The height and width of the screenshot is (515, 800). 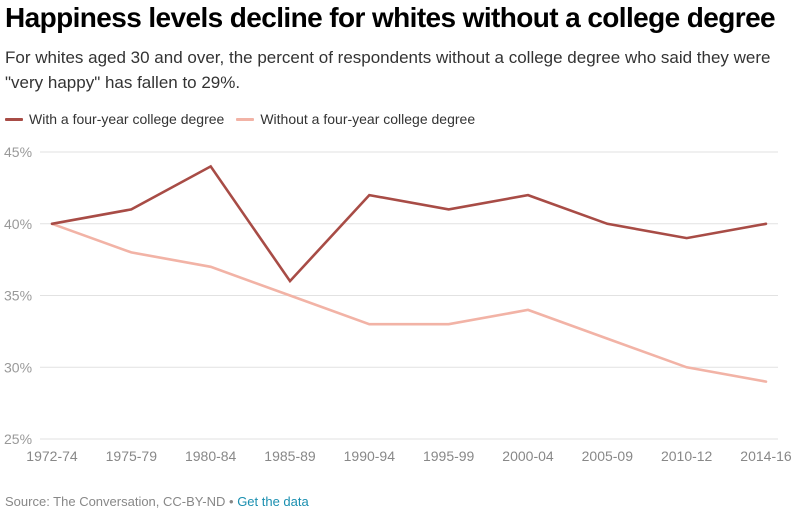 What do you see at coordinates (18, 152) in the screenshot?
I see `y-tick-label: 45%` at bounding box center [18, 152].